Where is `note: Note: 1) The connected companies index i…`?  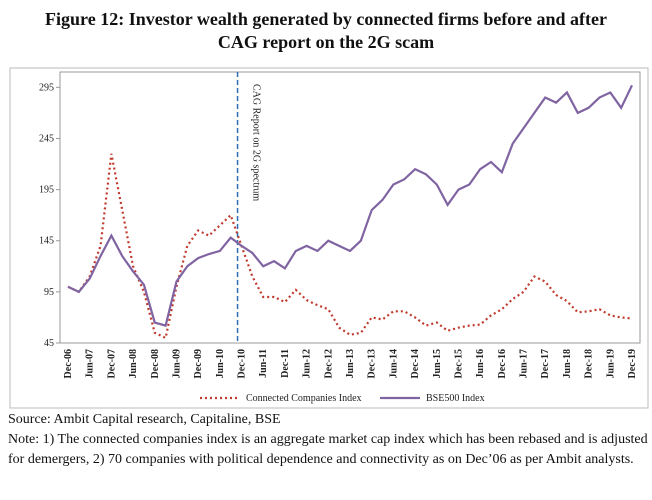
note: Note: 1) The connected companies index i… is located at coordinates (328, 449).